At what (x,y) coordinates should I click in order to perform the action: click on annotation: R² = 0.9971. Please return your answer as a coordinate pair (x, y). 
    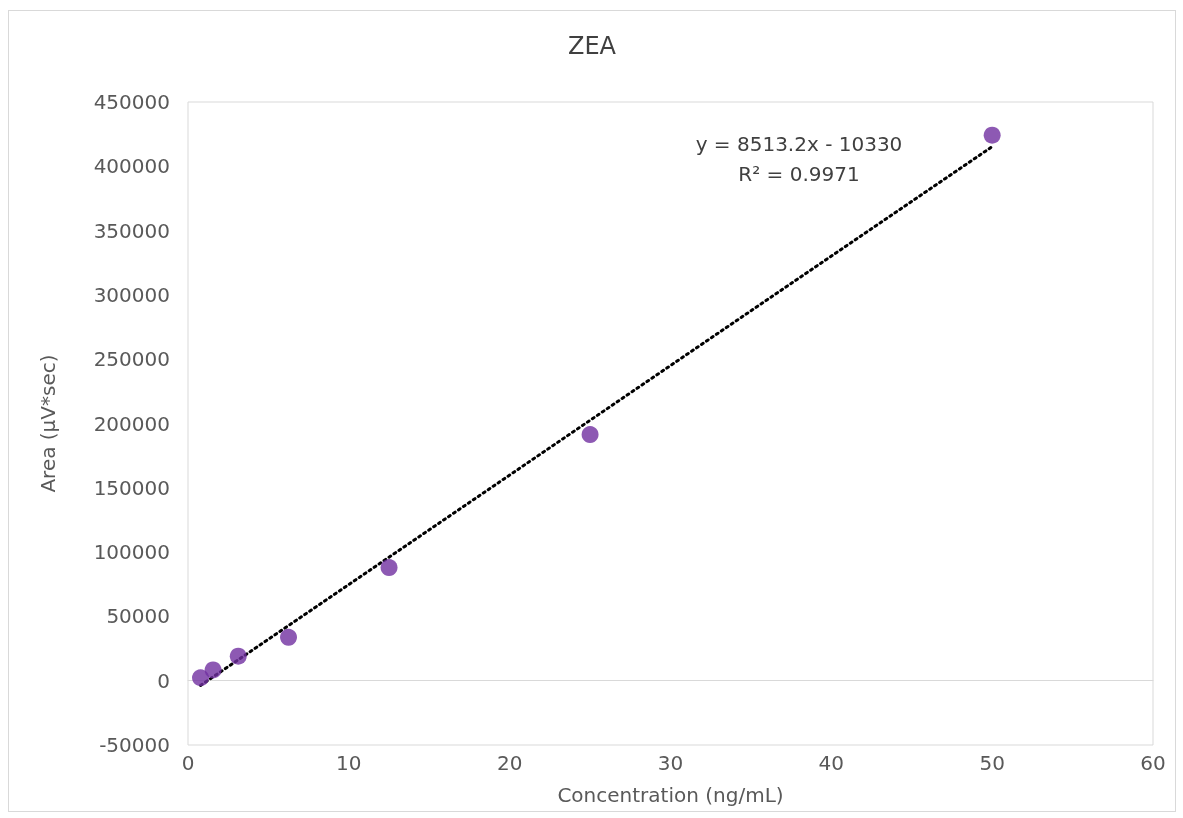
    Looking at the image, I should click on (799, 174).